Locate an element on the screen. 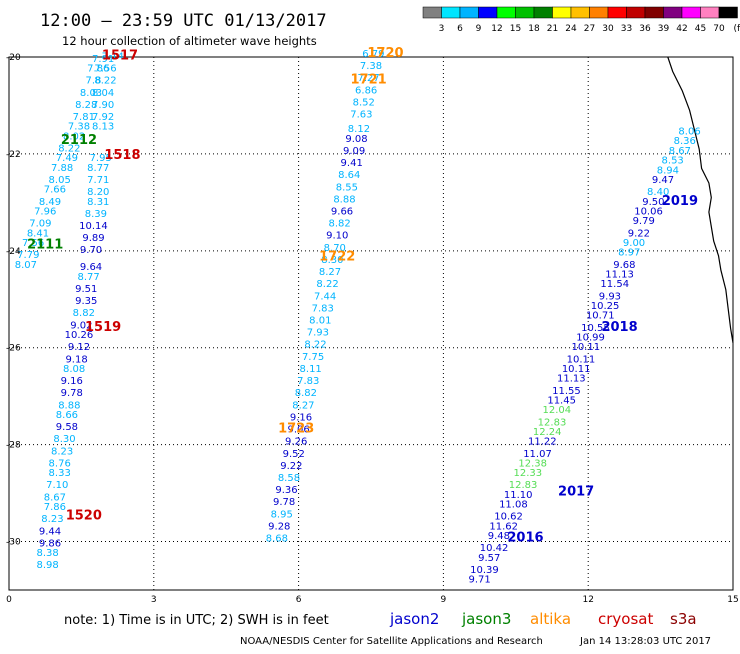 This screenshot has width=740, height=654. swh-value: 8.03 is located at coordinates (91, 93).